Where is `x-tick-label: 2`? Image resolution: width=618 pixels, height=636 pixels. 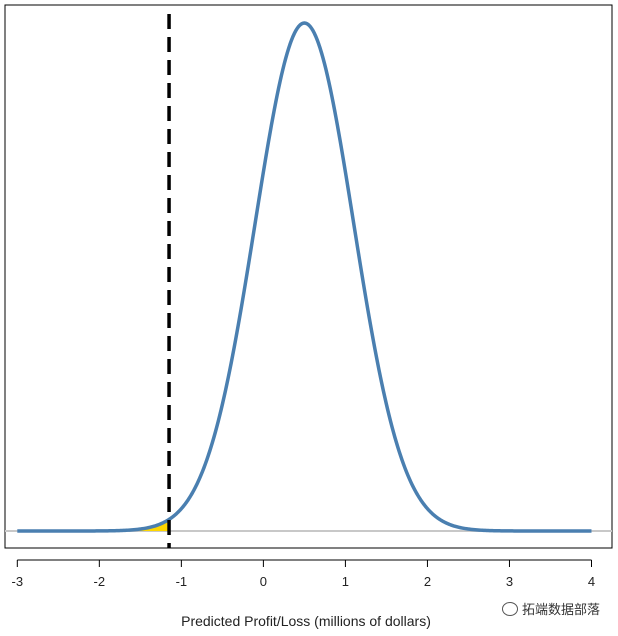 x-tick-label: 2 is located at coordinates (427, 581).